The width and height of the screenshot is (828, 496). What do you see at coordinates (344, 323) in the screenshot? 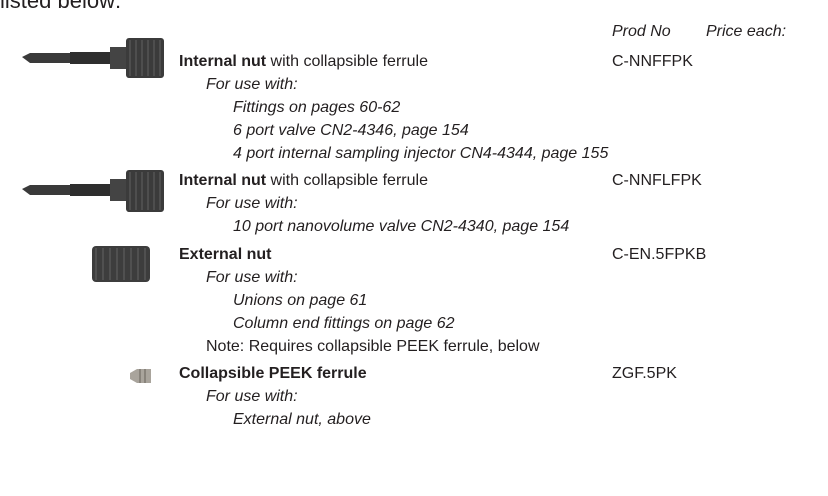
I see `use-item: Column end fittings on page 62` at bounding box center [344, 323].